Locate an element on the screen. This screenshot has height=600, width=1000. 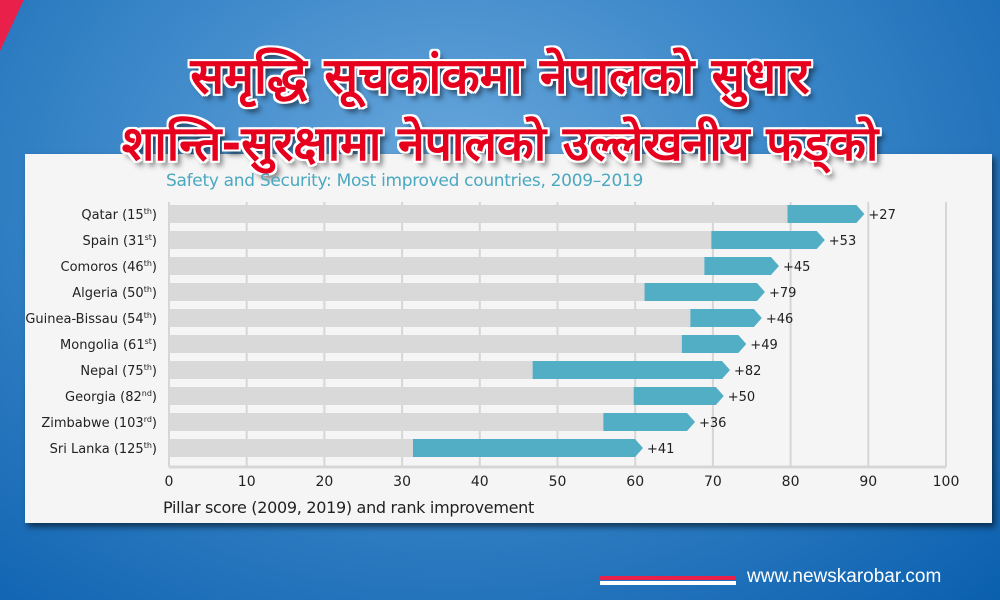
country-label: Qatar (15th) is located at coordinates (119, 215).